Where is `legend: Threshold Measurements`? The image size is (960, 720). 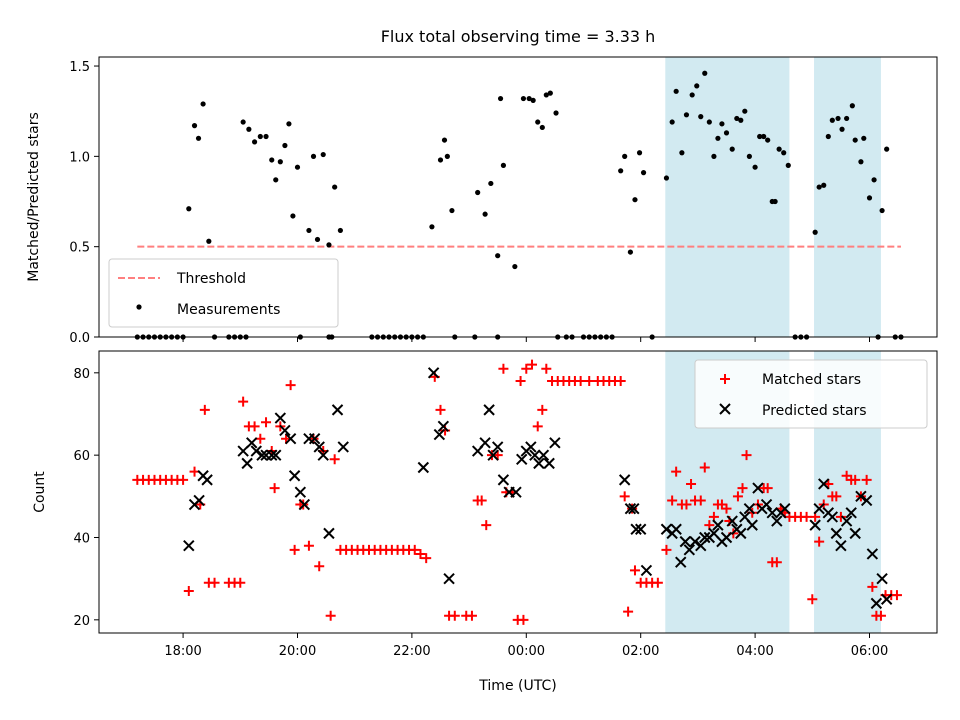 legend: Threshold Measurements is located at coordinates (223, 293).